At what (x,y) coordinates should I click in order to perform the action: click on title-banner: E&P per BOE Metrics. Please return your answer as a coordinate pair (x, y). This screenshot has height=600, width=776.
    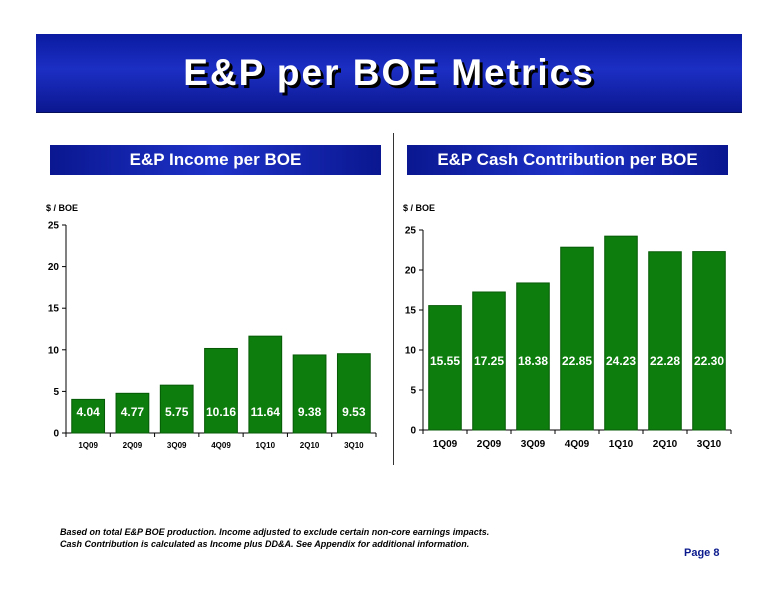
    Looking at the image, I should click on (389, 73).